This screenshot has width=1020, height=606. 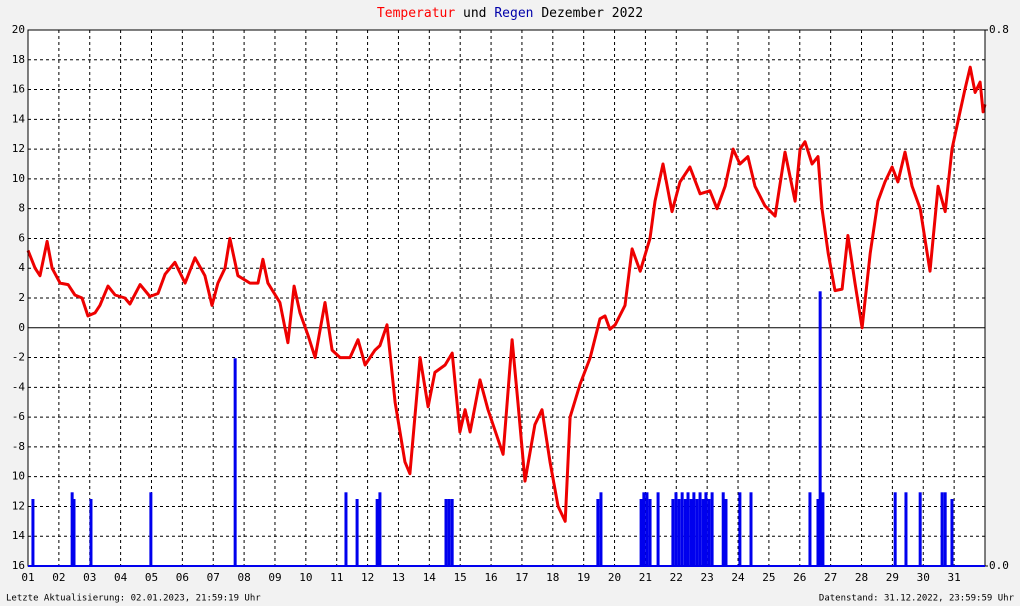 I want to click on x-tick-label: 10, so click(x=305, y=577).